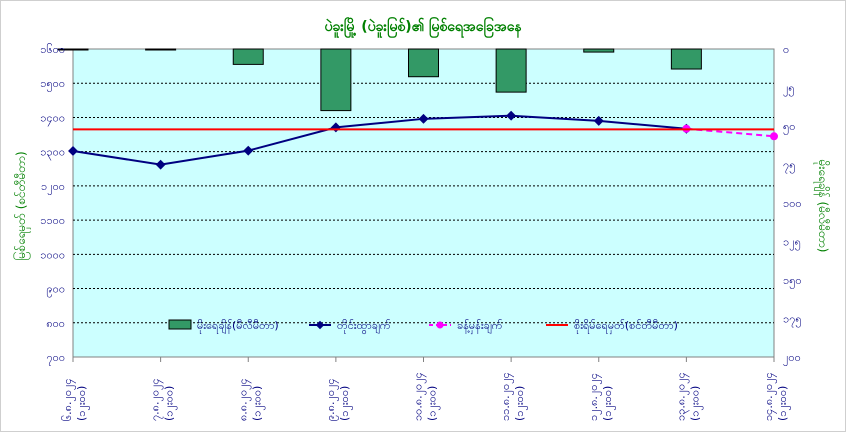 The image size is (846, 435). What do you see at coordinates (792, 281) in the screenshot?
I see `right-tick-label: ၁၅၀` at bounding box center [792, 281].